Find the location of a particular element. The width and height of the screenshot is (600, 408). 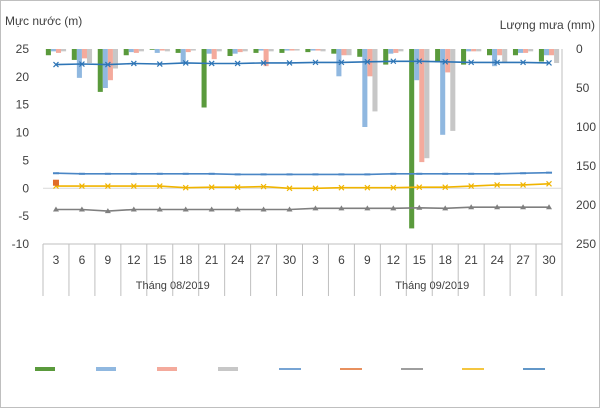

left-tick-label: 20 is located at coordinates (23, 77).